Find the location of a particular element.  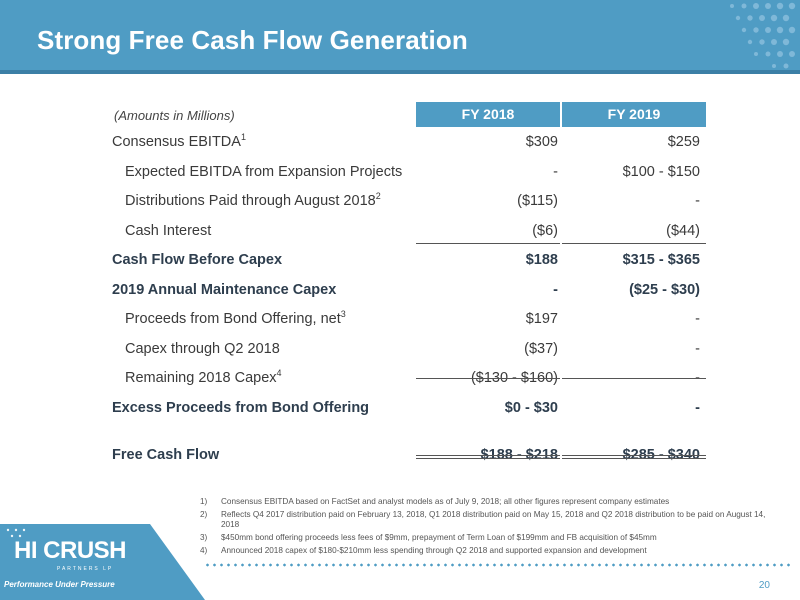

logo-subtitle: PARTNERS LP is located at coordinates (85, 569).